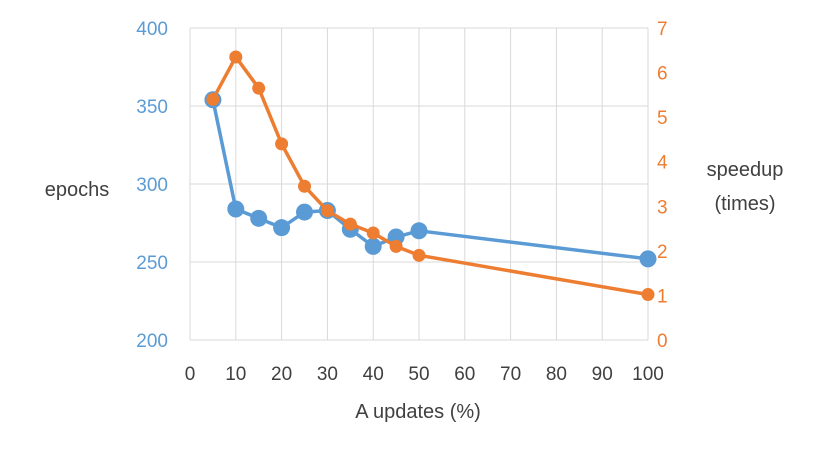  What do you see at coordinates (327, 374) in the screenshot?
I see `x-tick-label: 30` at bounding box center [327, 374].